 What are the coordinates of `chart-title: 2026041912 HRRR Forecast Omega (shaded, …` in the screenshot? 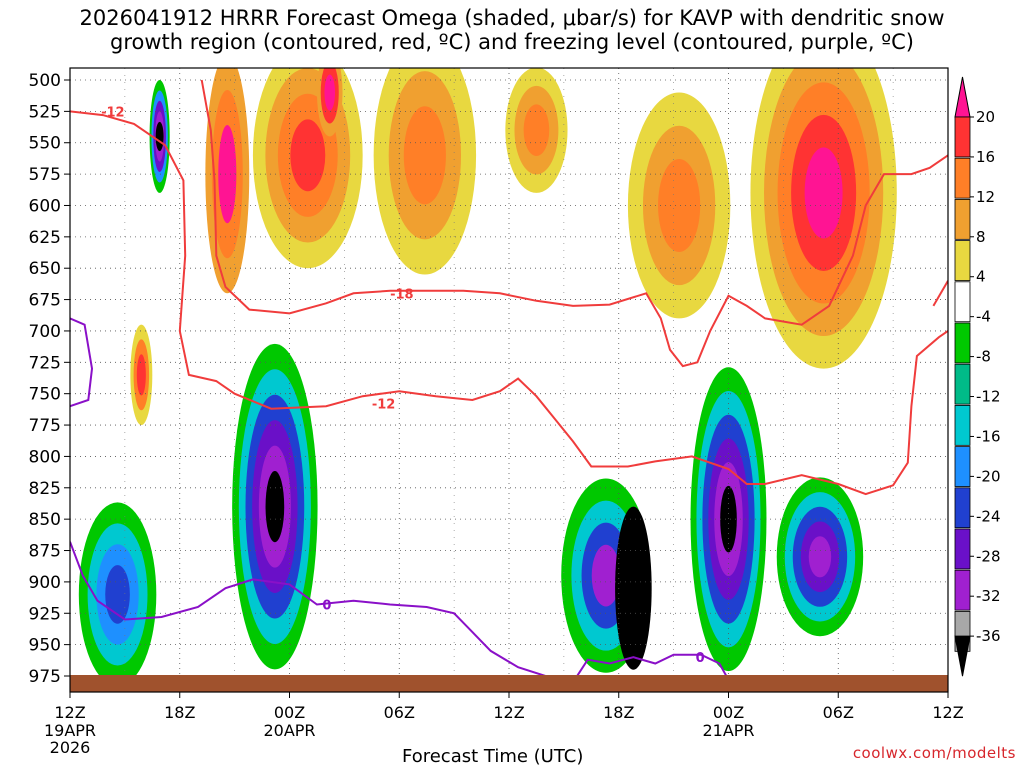 It's located at (512, 30).